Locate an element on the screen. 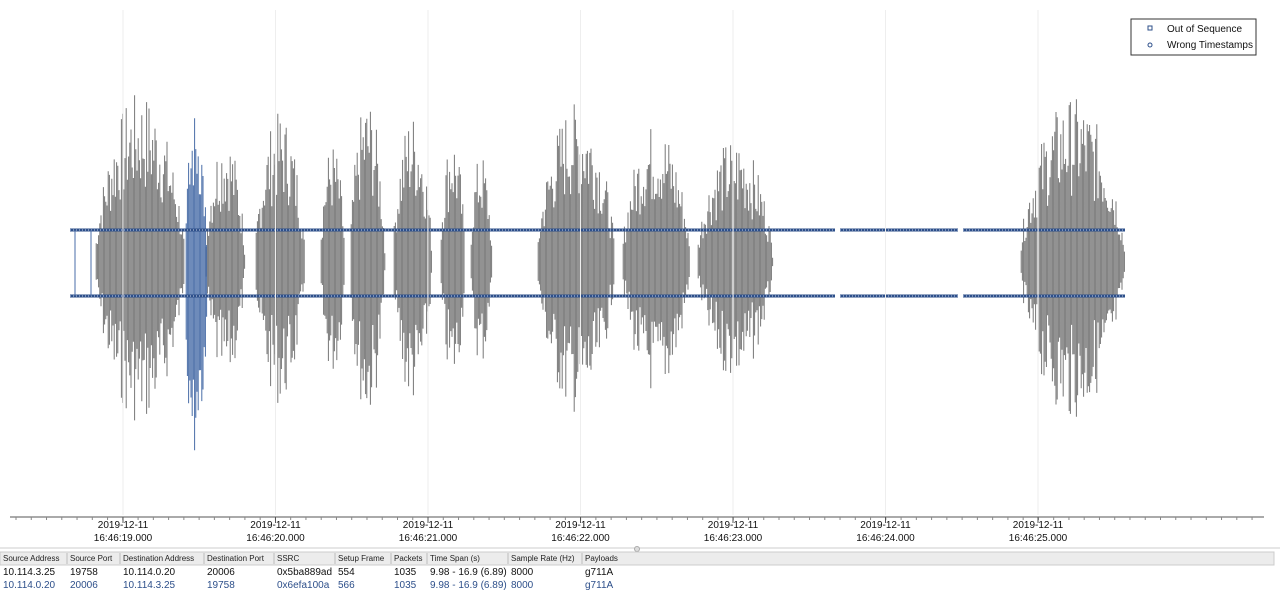 This screenshot has height=603, width=1280. column-header: Payloads is located at coordinates (601, 558).